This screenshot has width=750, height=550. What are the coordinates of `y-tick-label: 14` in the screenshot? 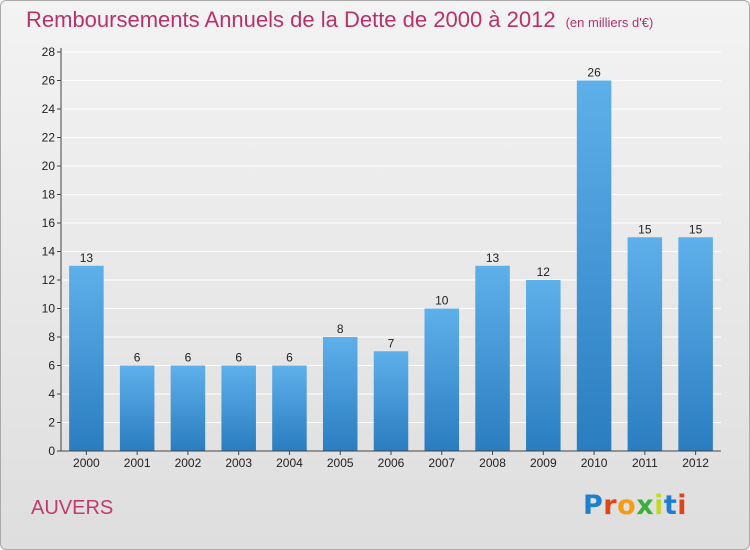 It's located at (49, 252).